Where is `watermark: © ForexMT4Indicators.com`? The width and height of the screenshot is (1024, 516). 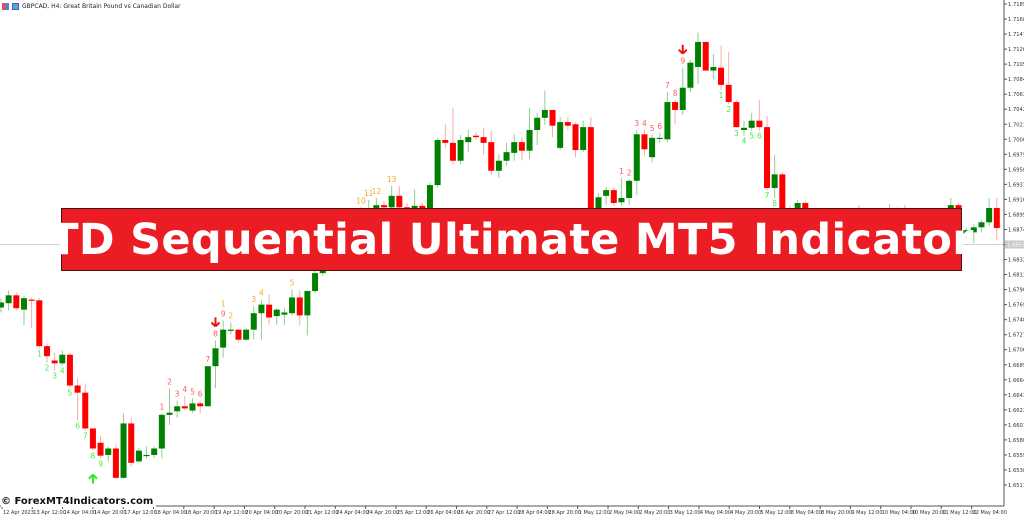 watermark: © ForexMT4Indicators.com is located at coordinates (79, 501).